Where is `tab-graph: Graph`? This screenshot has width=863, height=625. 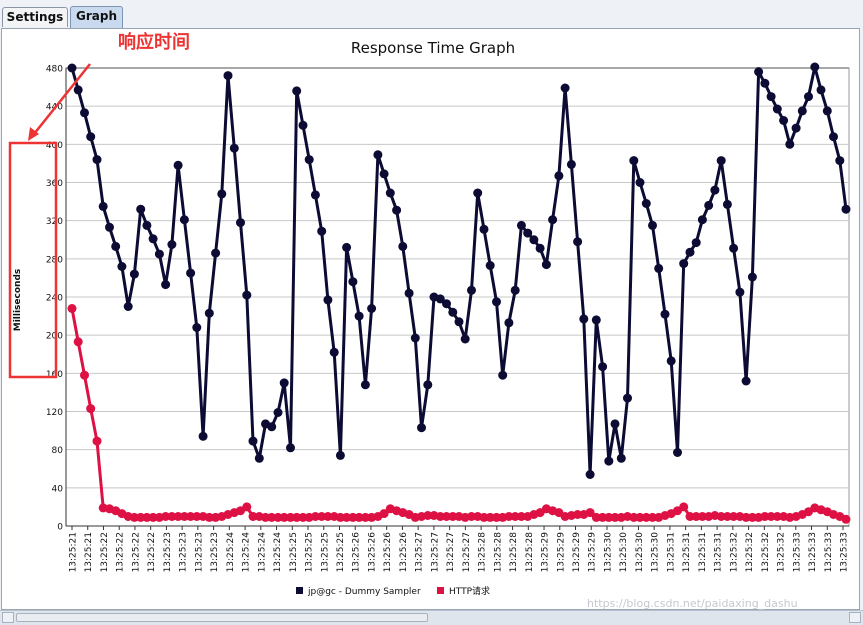
tab-graph: Graph is located at coordinates (96, 17).